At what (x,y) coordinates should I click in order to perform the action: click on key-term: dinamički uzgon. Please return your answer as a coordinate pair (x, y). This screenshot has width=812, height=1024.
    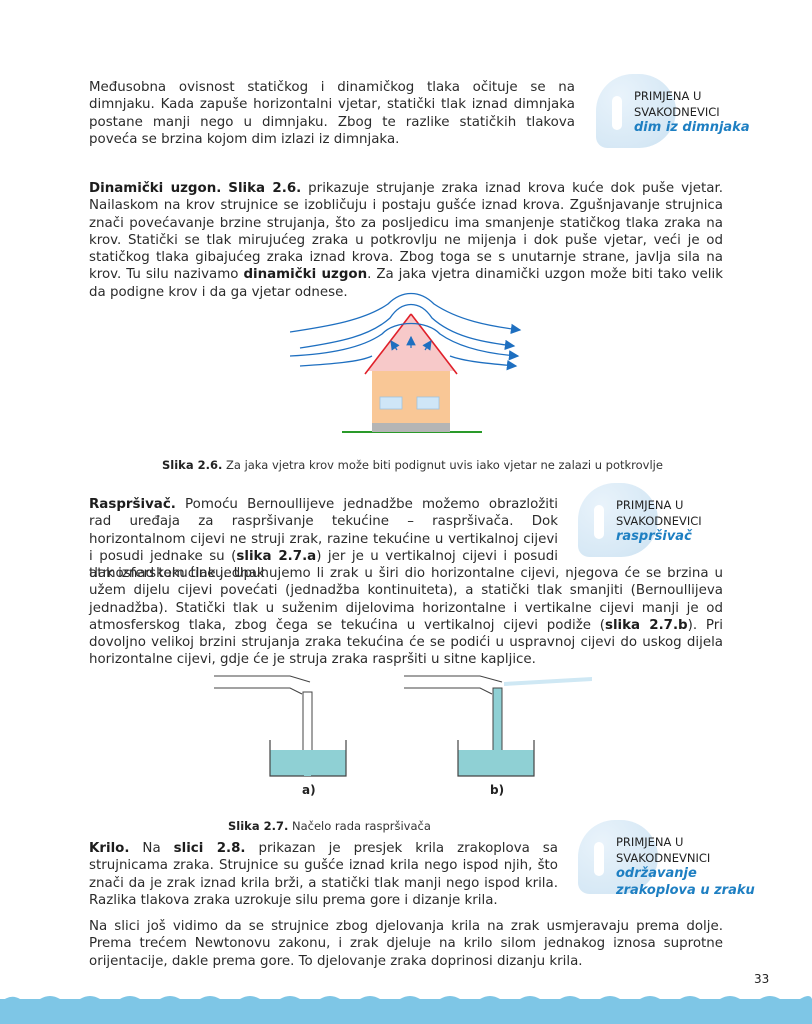
    Looking at the image, I should click on (305, 275).